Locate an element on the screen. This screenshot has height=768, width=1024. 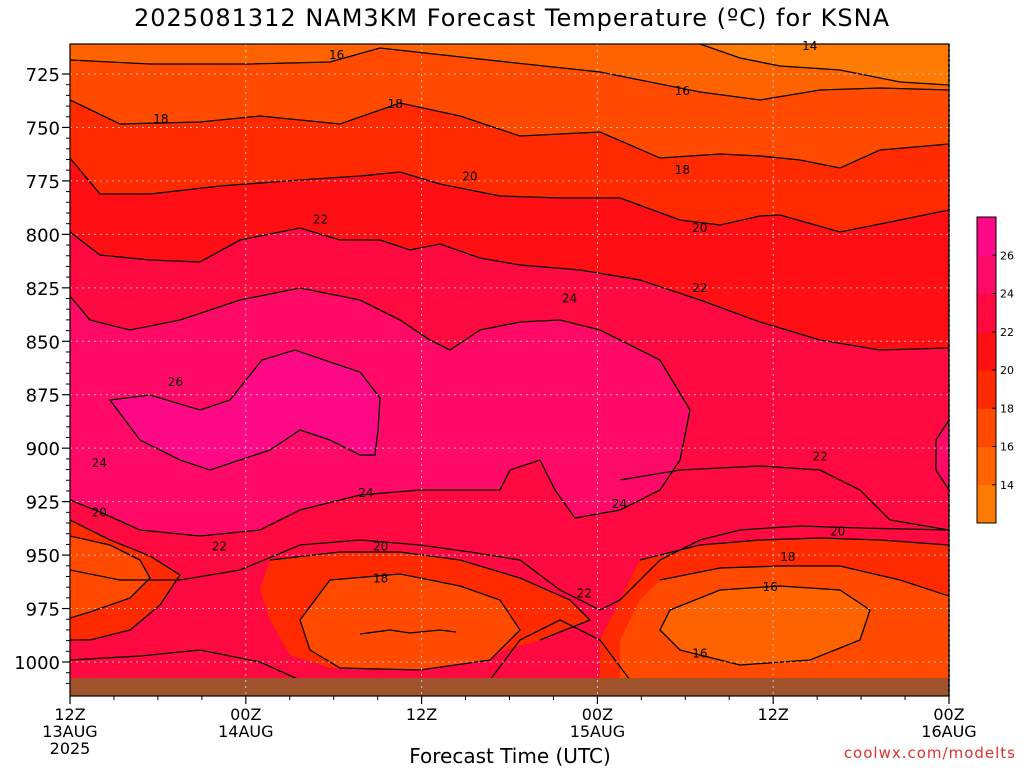
contour-label-2: 16 is located at coordinates (682, 91).